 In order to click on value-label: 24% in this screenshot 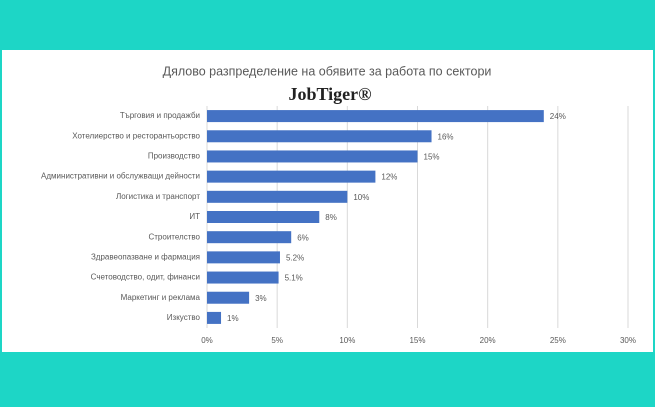, I will do `click(558, 116)`.